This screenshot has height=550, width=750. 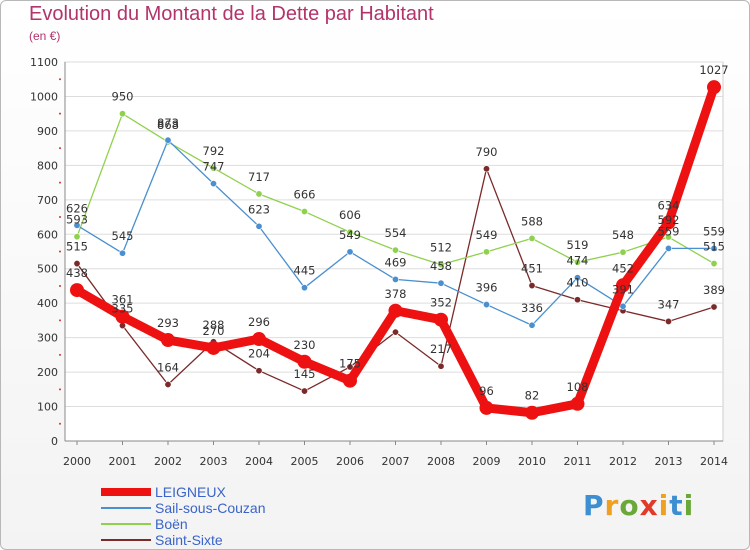 What do you see at coordinates (714, 87) in the screenshot?
I see `point-leigneux-2014` at bounding box center [714, 87].